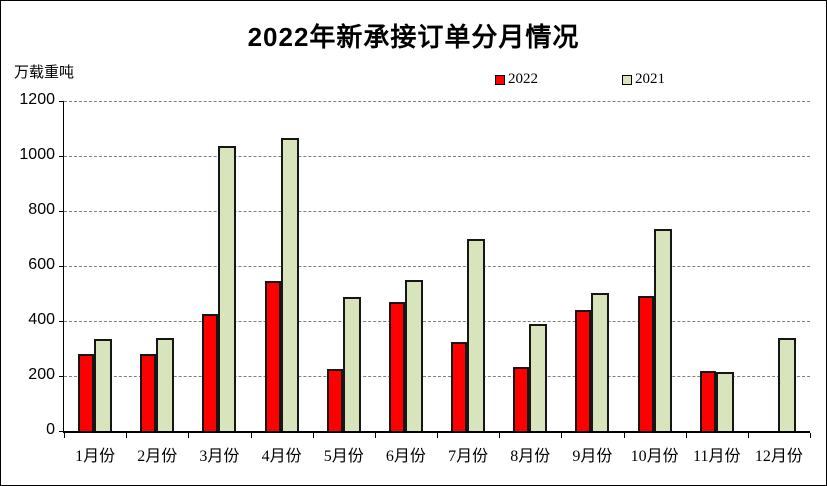 The height and width of the screenshot is (486, 827). I want to click on bar-2021-10月份, so click(662, 330).